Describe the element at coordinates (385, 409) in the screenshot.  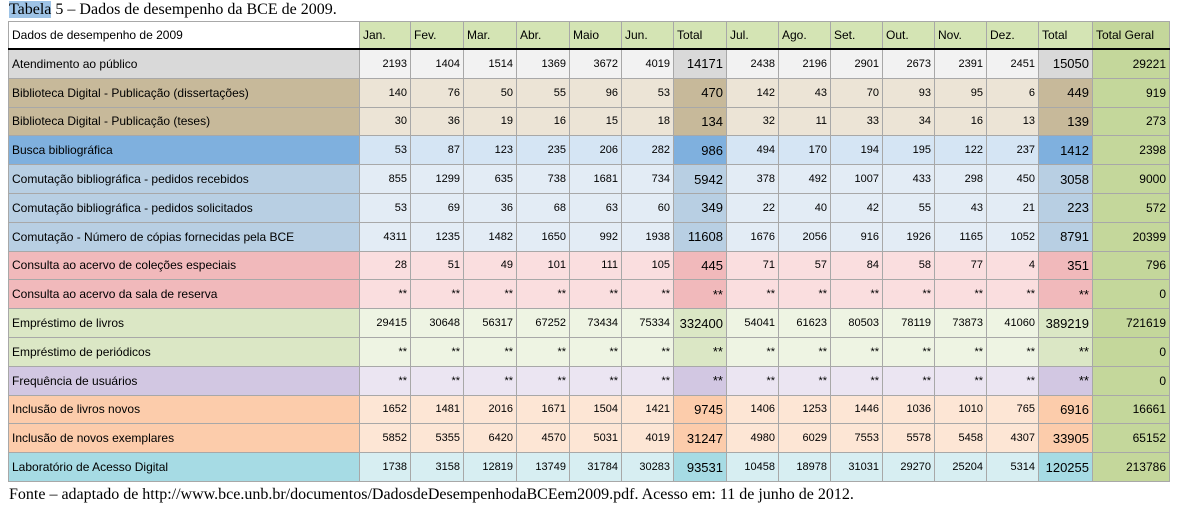
I see `value-cell: 1652` at that location.